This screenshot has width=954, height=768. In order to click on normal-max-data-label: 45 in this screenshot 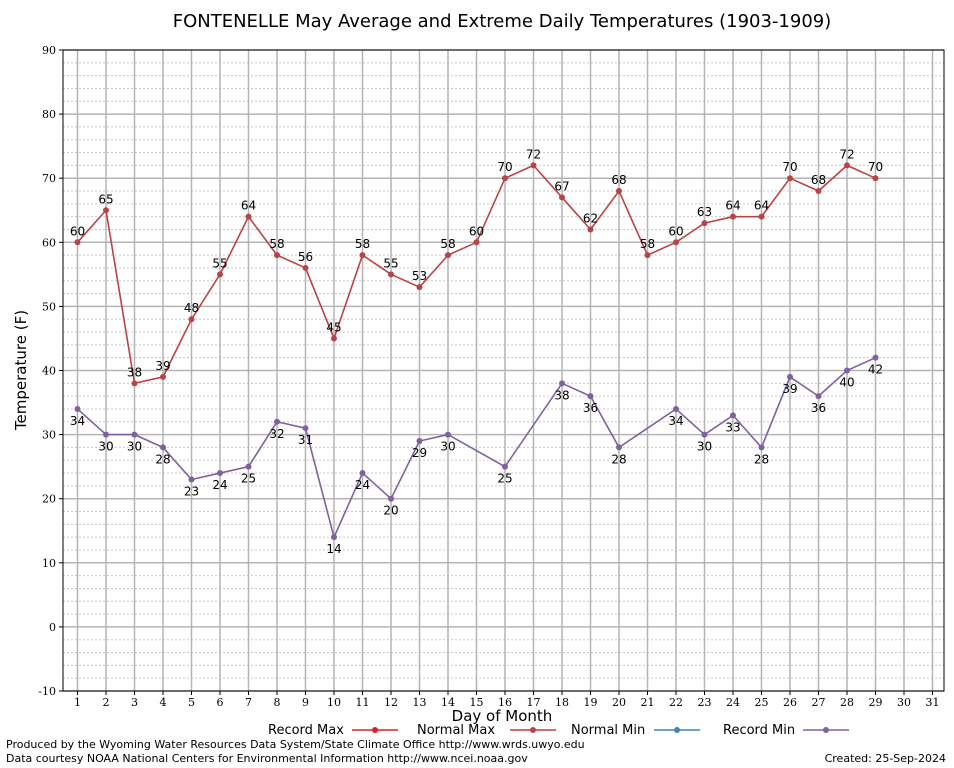, I will do `click(333, 327)`.